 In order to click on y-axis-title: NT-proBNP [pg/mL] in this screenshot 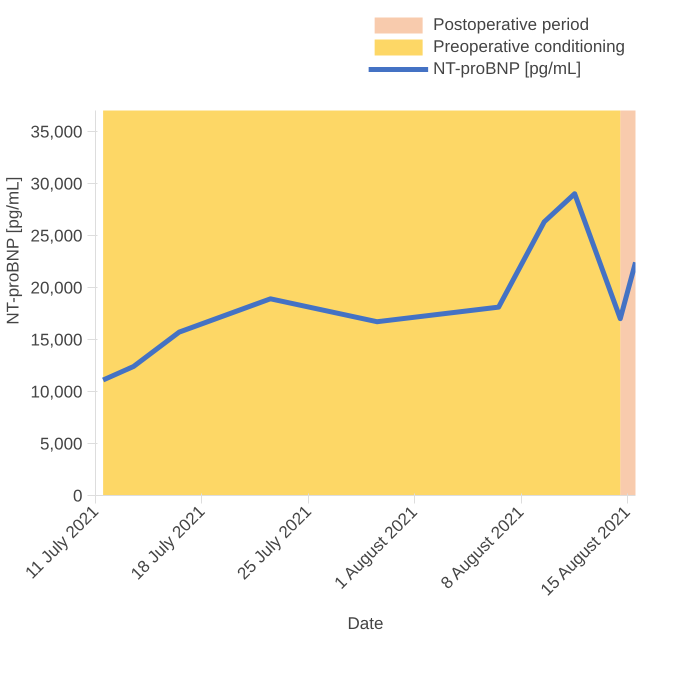, I will do `click(13, 250)`.